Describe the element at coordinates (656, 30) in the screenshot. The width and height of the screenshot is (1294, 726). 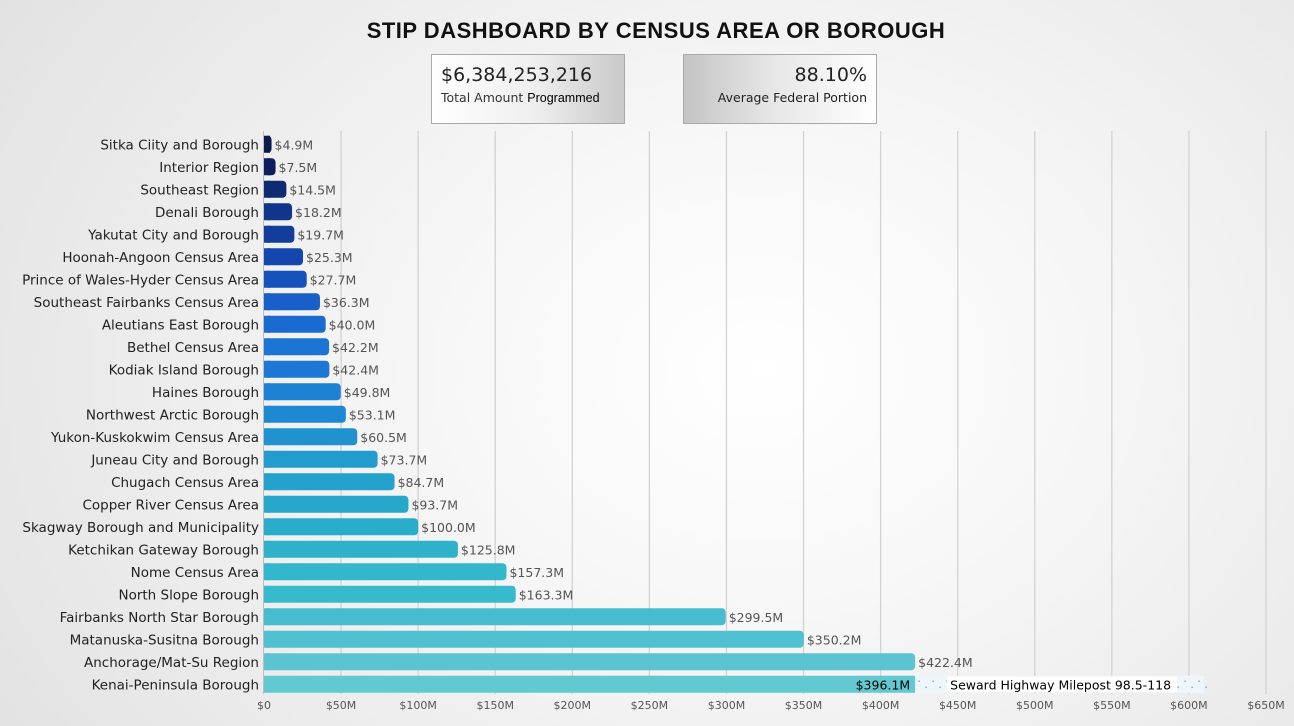
I see `chart-title: STIP DASHBOARD BY CENSUS AREA OR BOROUGH` at that location.